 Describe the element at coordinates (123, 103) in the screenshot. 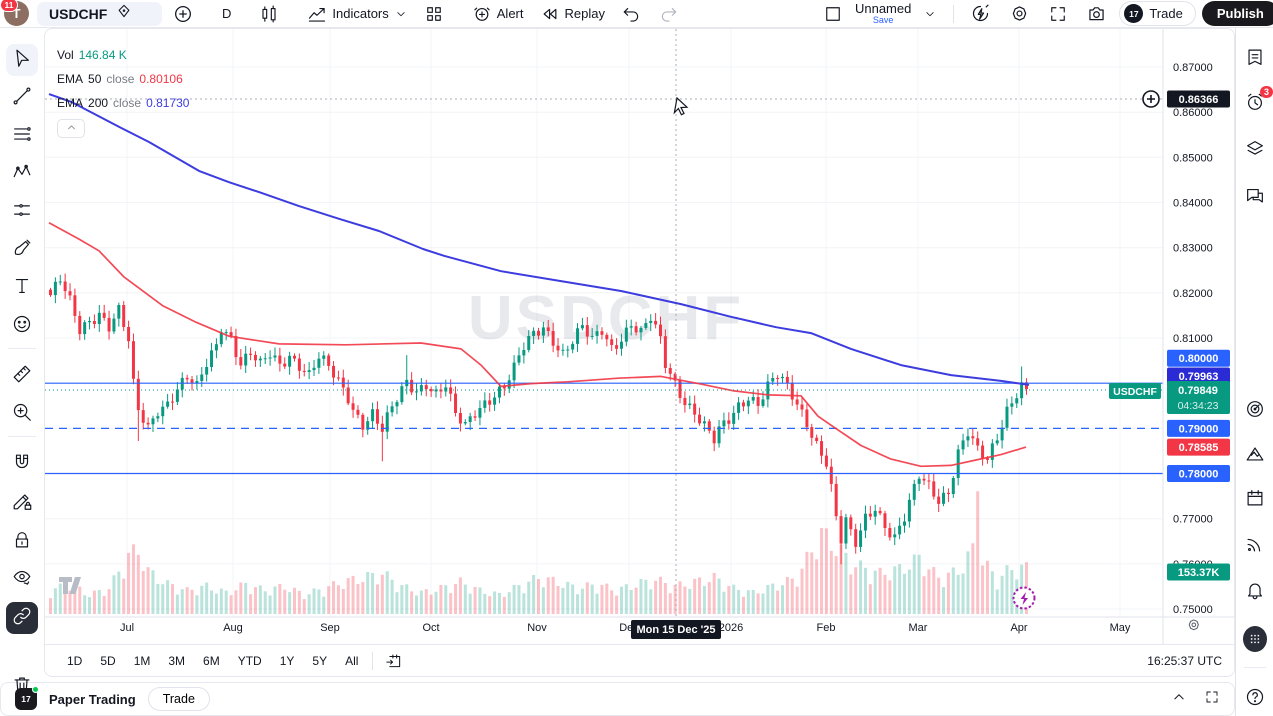

I see `ema200-legend-row: EMA 200 close 0.81730` at that location.